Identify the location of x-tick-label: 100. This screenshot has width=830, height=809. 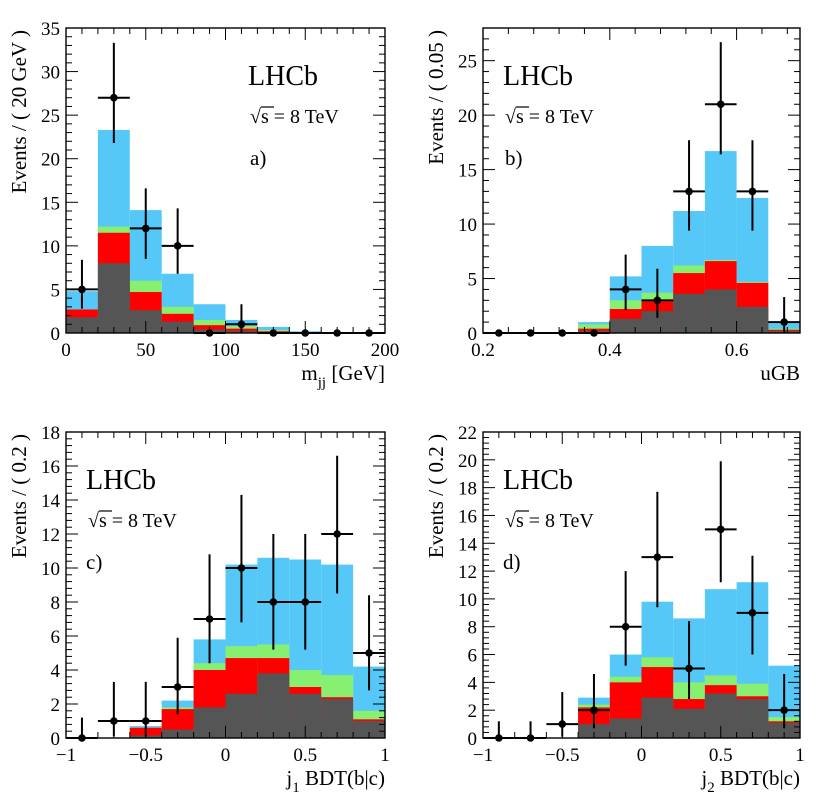
(225, 350).